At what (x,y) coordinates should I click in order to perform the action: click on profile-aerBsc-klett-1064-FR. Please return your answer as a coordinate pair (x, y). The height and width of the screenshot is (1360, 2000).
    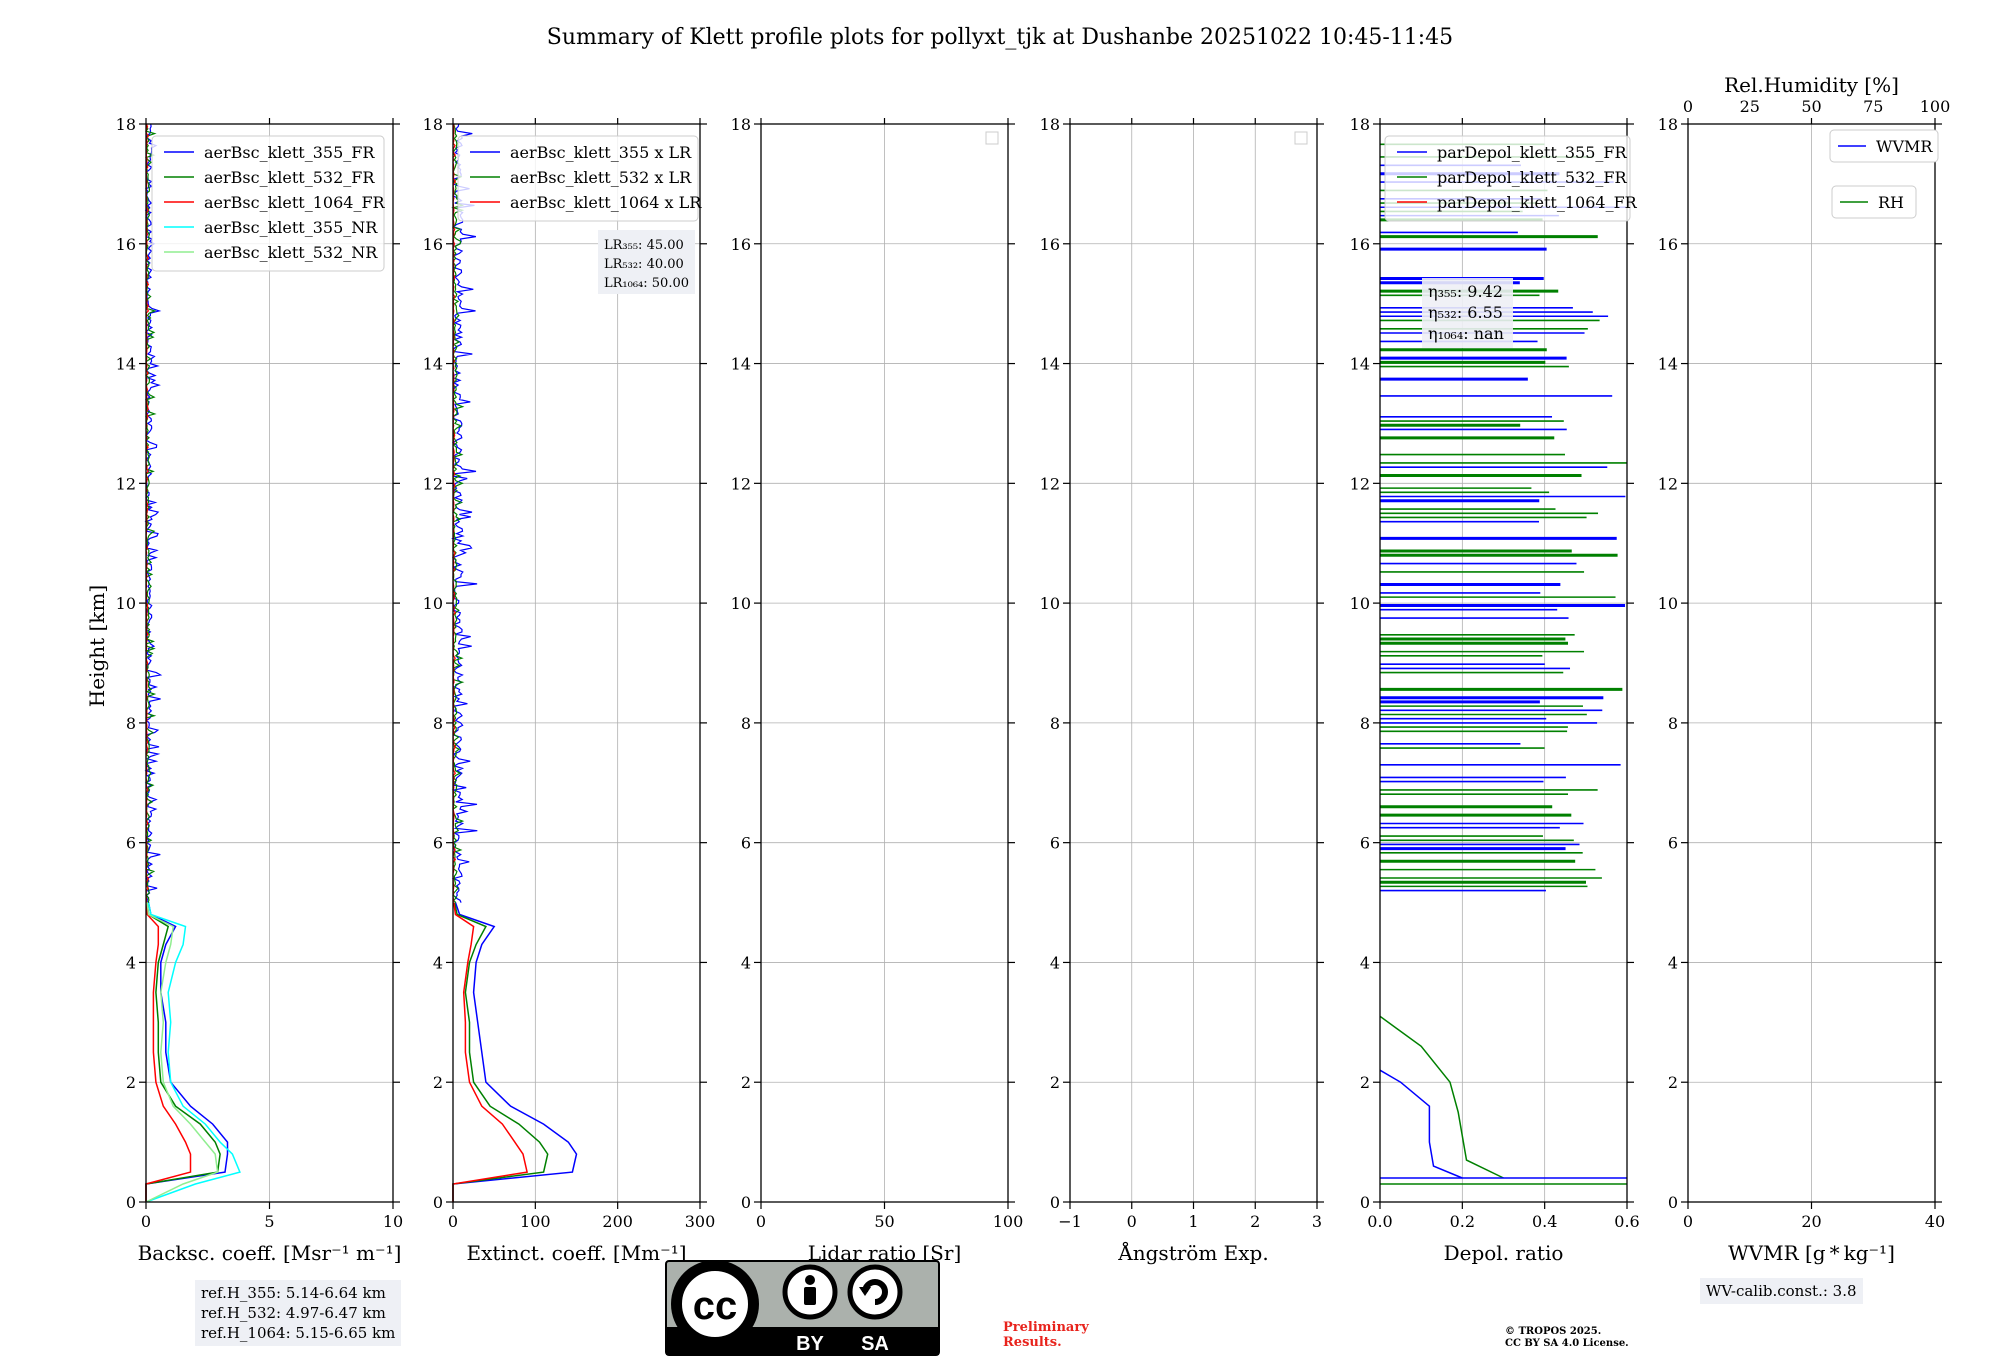
    Looking at the image, I should click on (168, 1052).